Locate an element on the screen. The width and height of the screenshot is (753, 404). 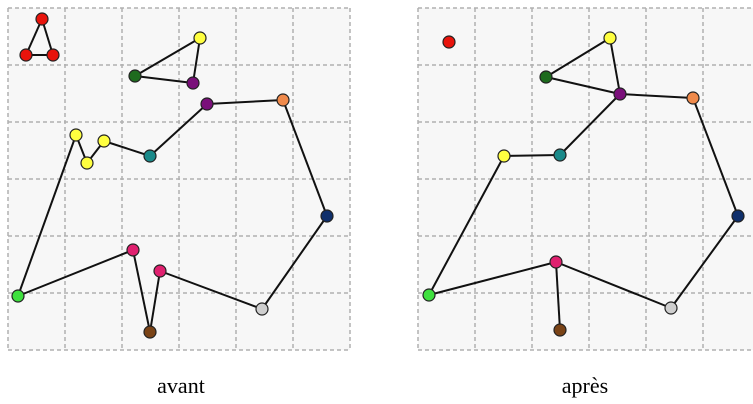
panel-label: après is located at coordinates (585, 385).